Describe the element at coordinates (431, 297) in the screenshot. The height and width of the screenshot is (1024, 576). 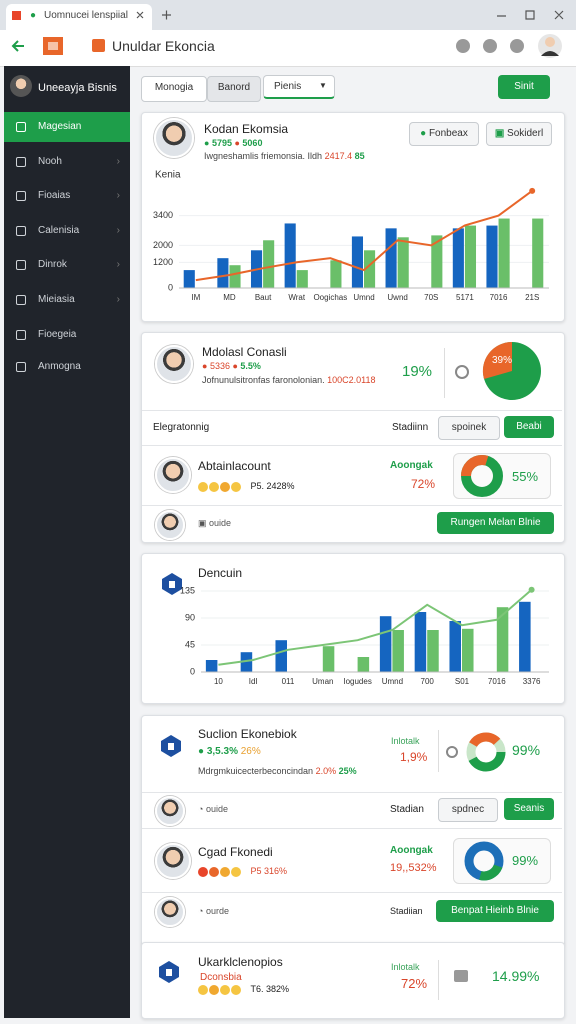
I see `x-tick-label: 70S` at that location.